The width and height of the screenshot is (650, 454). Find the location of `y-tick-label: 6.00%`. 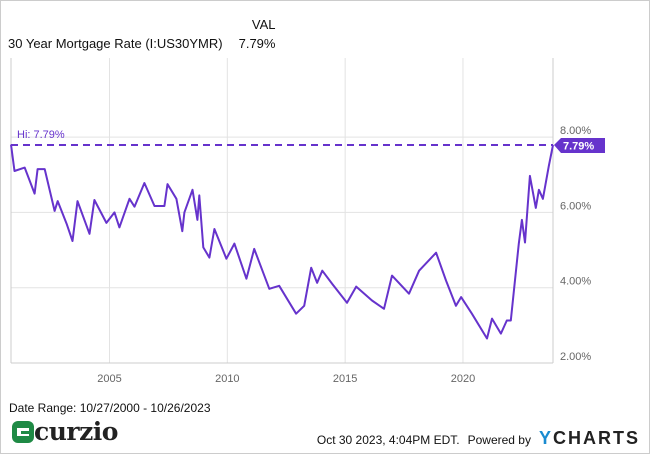

y-tick-label: 6.00% is located at coordinates (575, 206).